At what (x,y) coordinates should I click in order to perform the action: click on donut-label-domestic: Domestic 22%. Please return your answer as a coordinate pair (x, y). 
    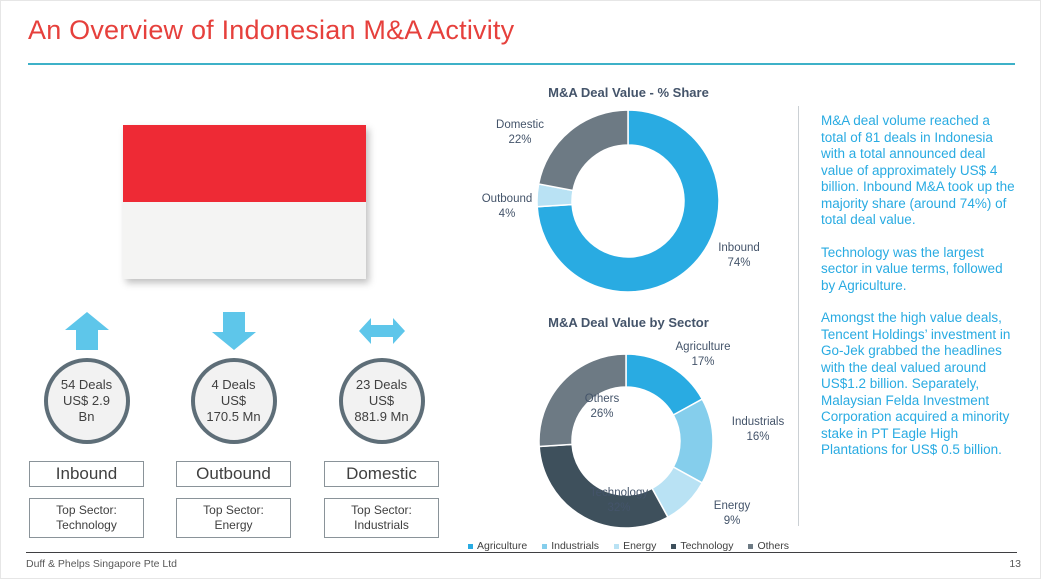
    Looking at the image, I should click on (520, 132).